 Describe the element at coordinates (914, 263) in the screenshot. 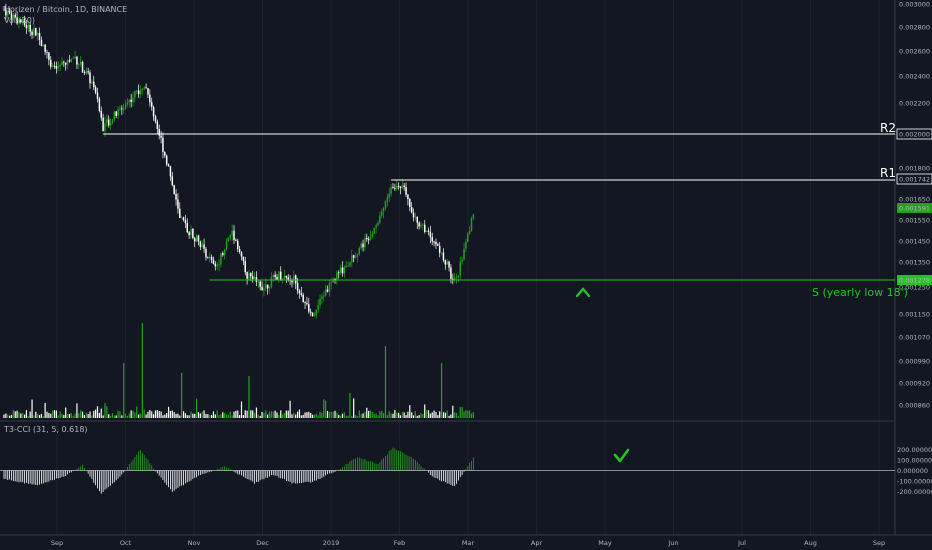

I see `price-tick-label: 0.001350` at that location.